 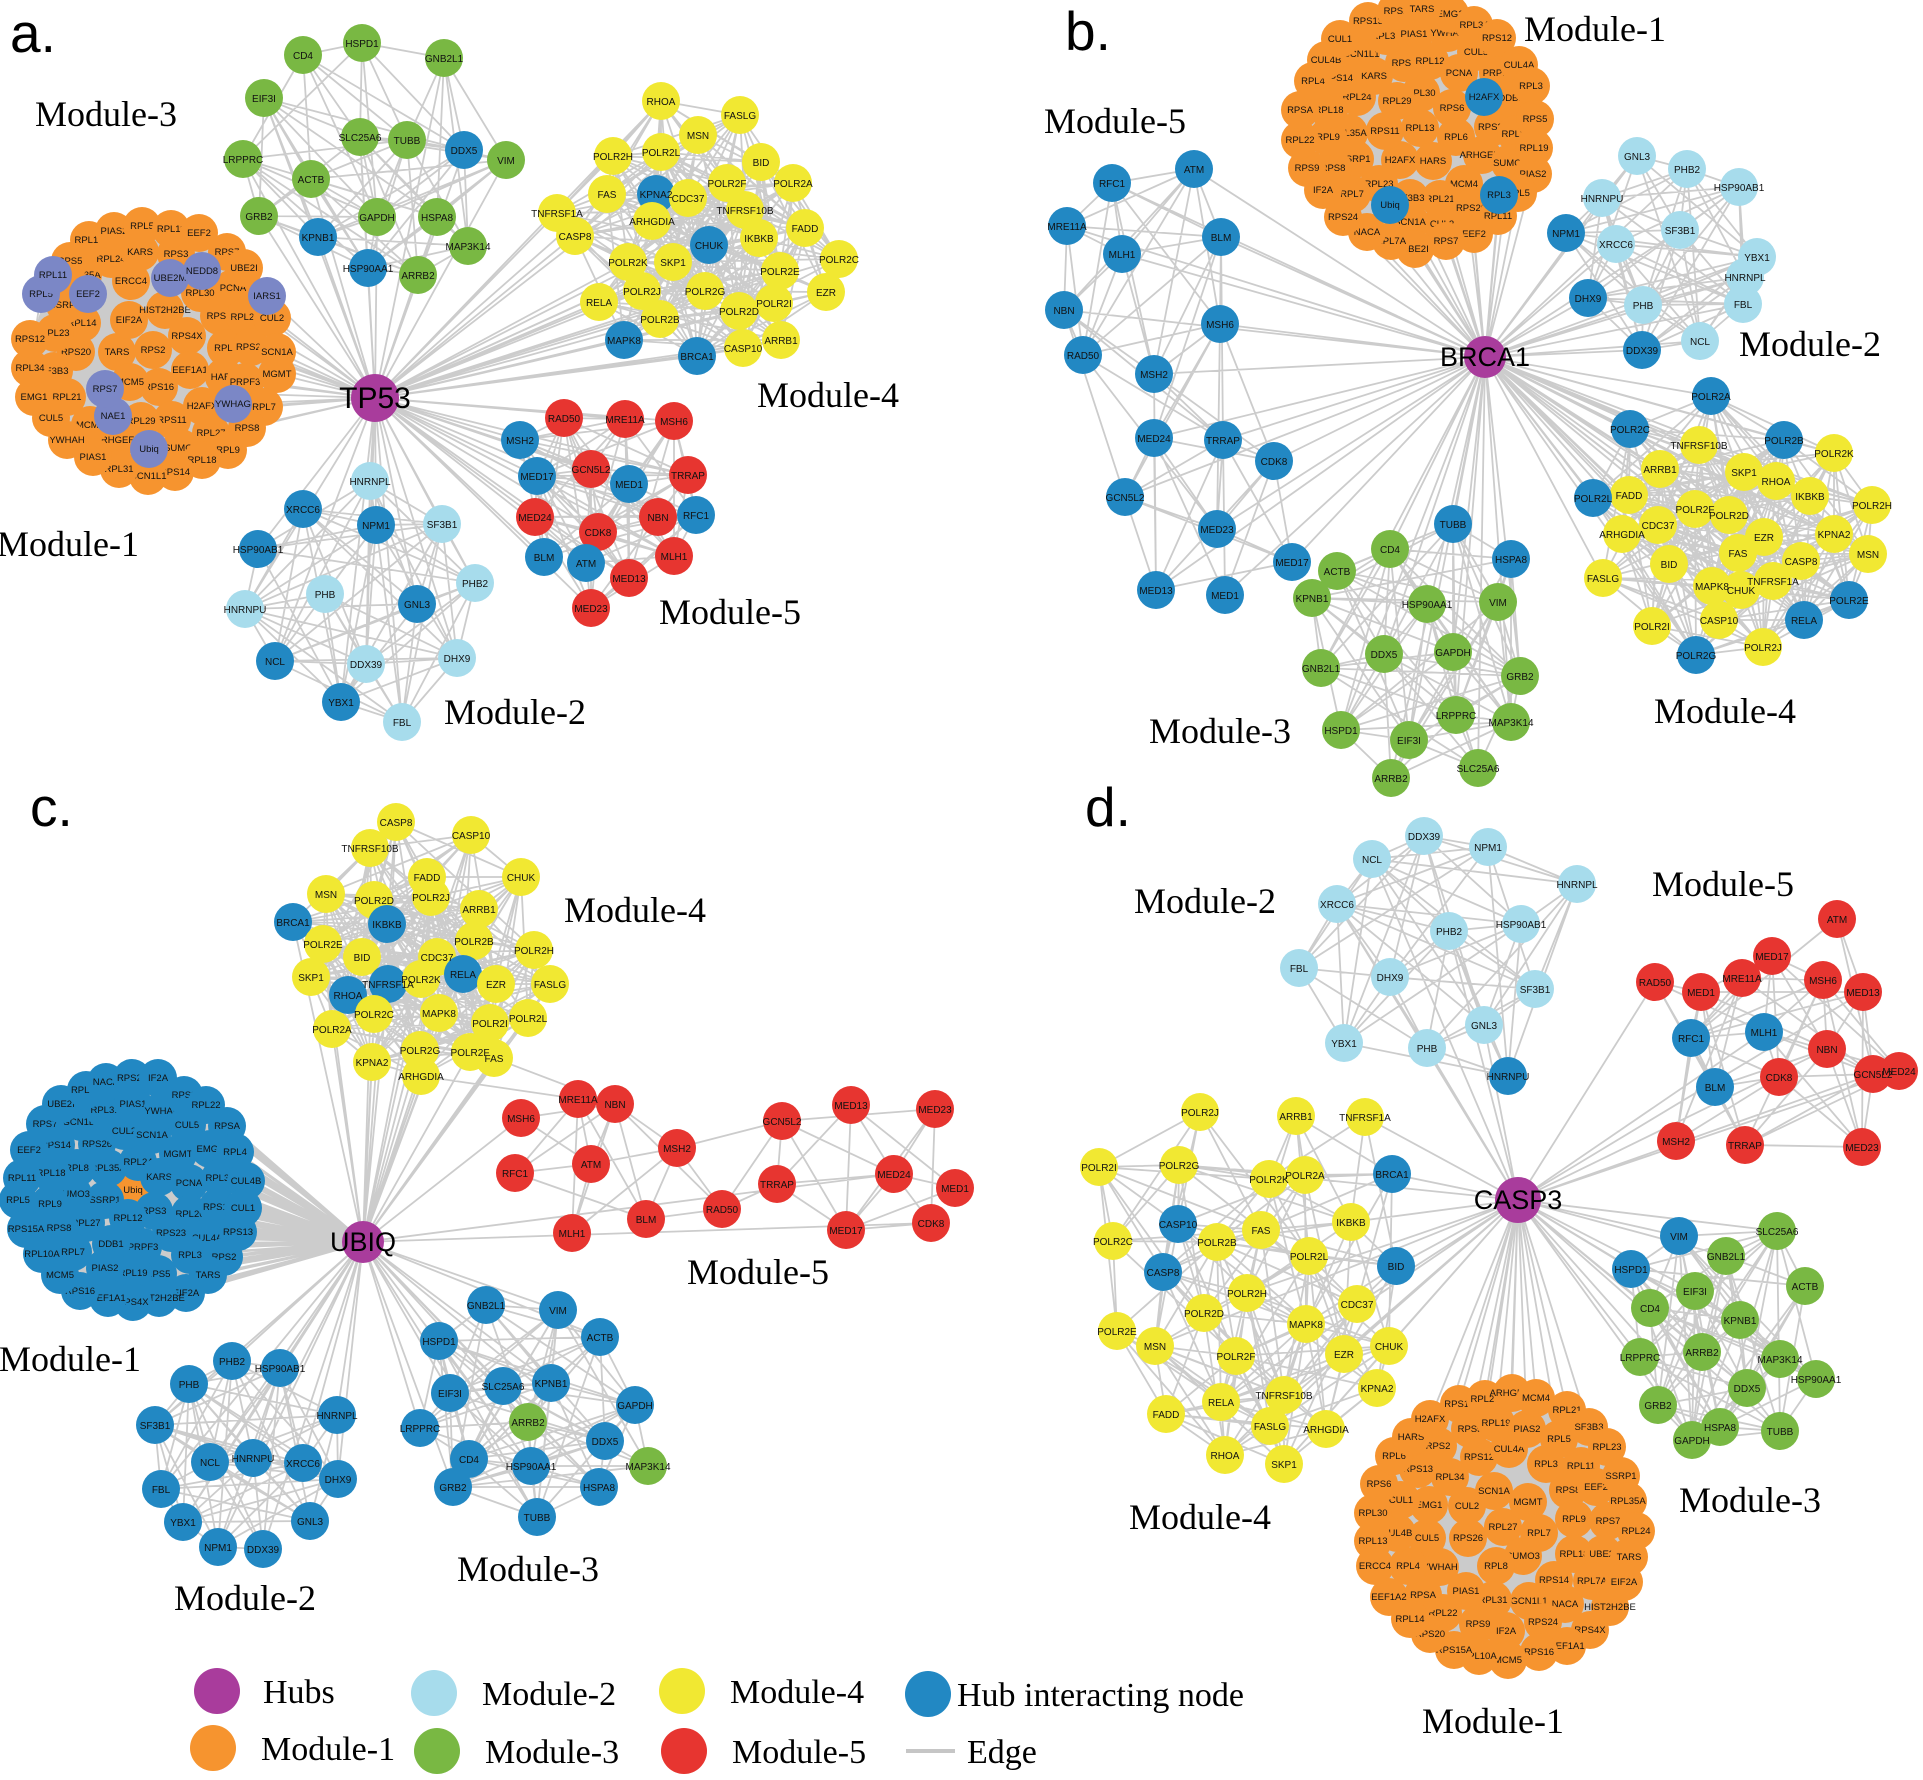 I want to click on svg-text: ARRB2, so click(x=1702, y=1353).